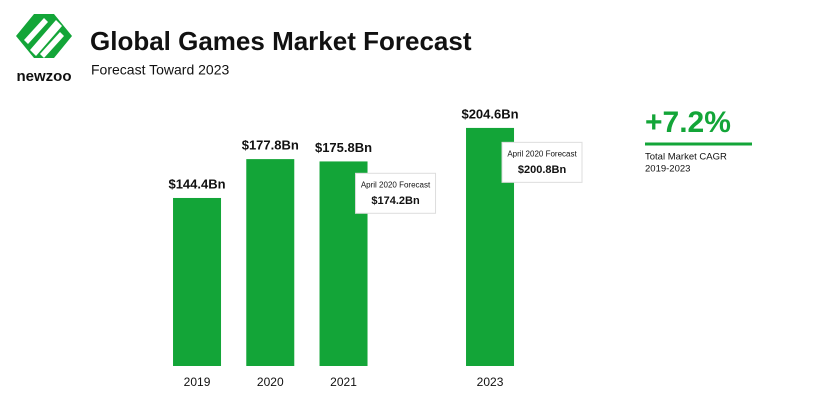 The width and height of the screenshot is (825, 413). Describe the element at coordinates (667, 169) in the screenshot. I see `cagr-period: 2019-2023` at that location.